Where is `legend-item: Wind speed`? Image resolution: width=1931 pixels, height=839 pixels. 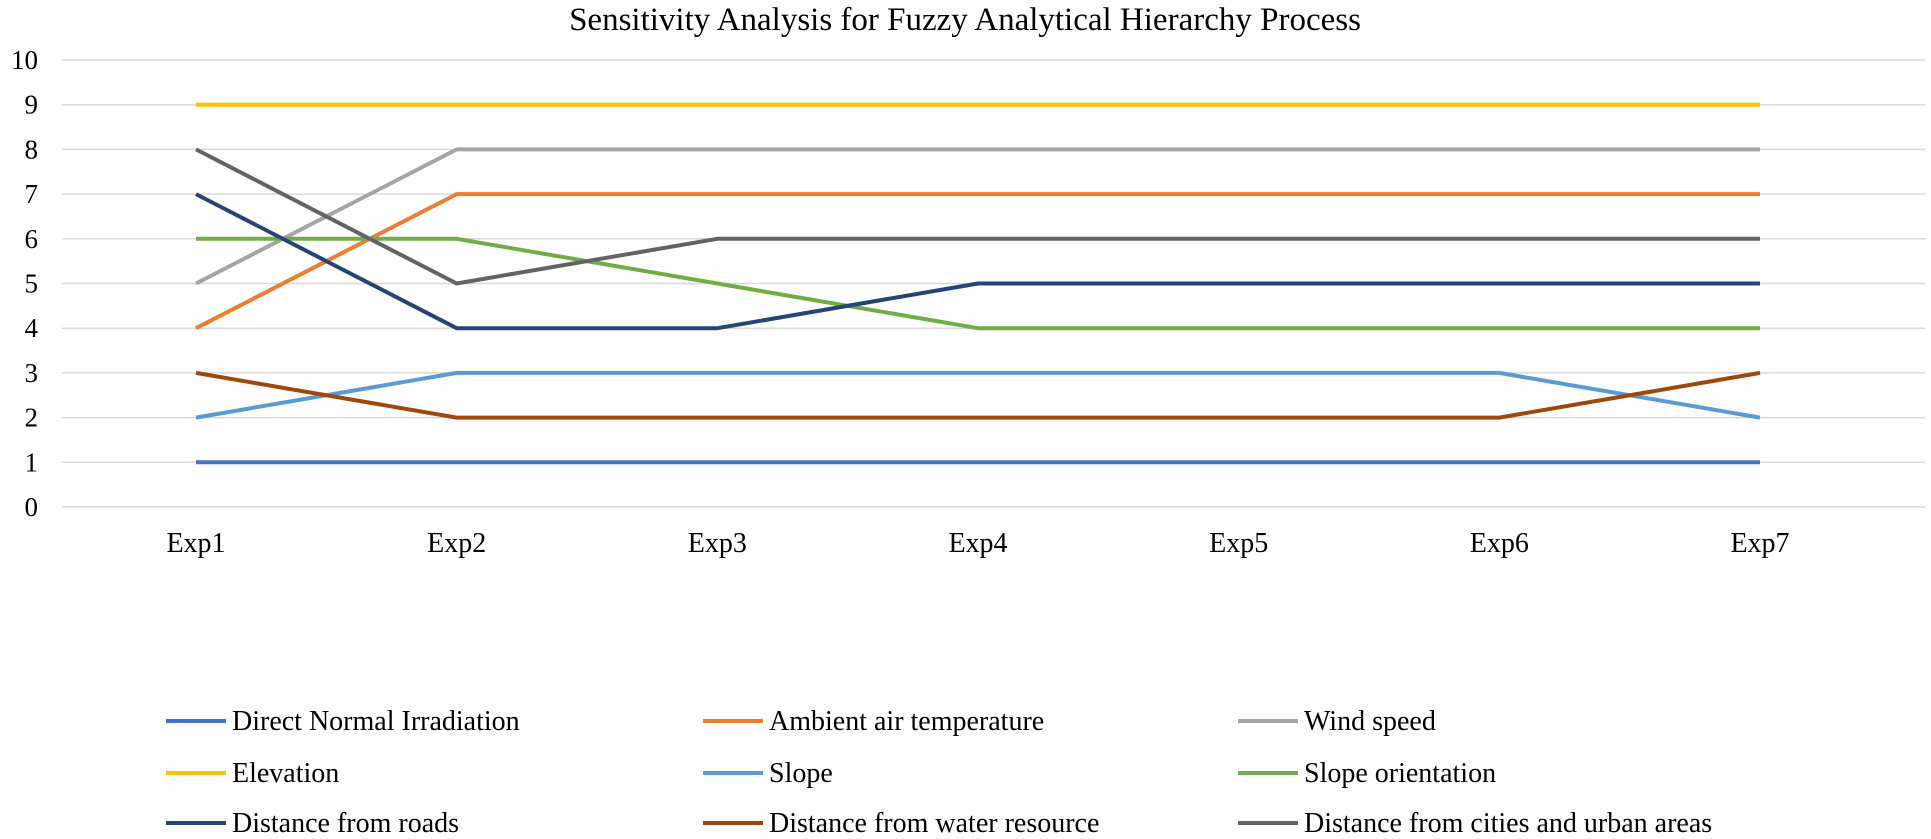 legend-item: Wind speed is located at coordinates (1337, 721).